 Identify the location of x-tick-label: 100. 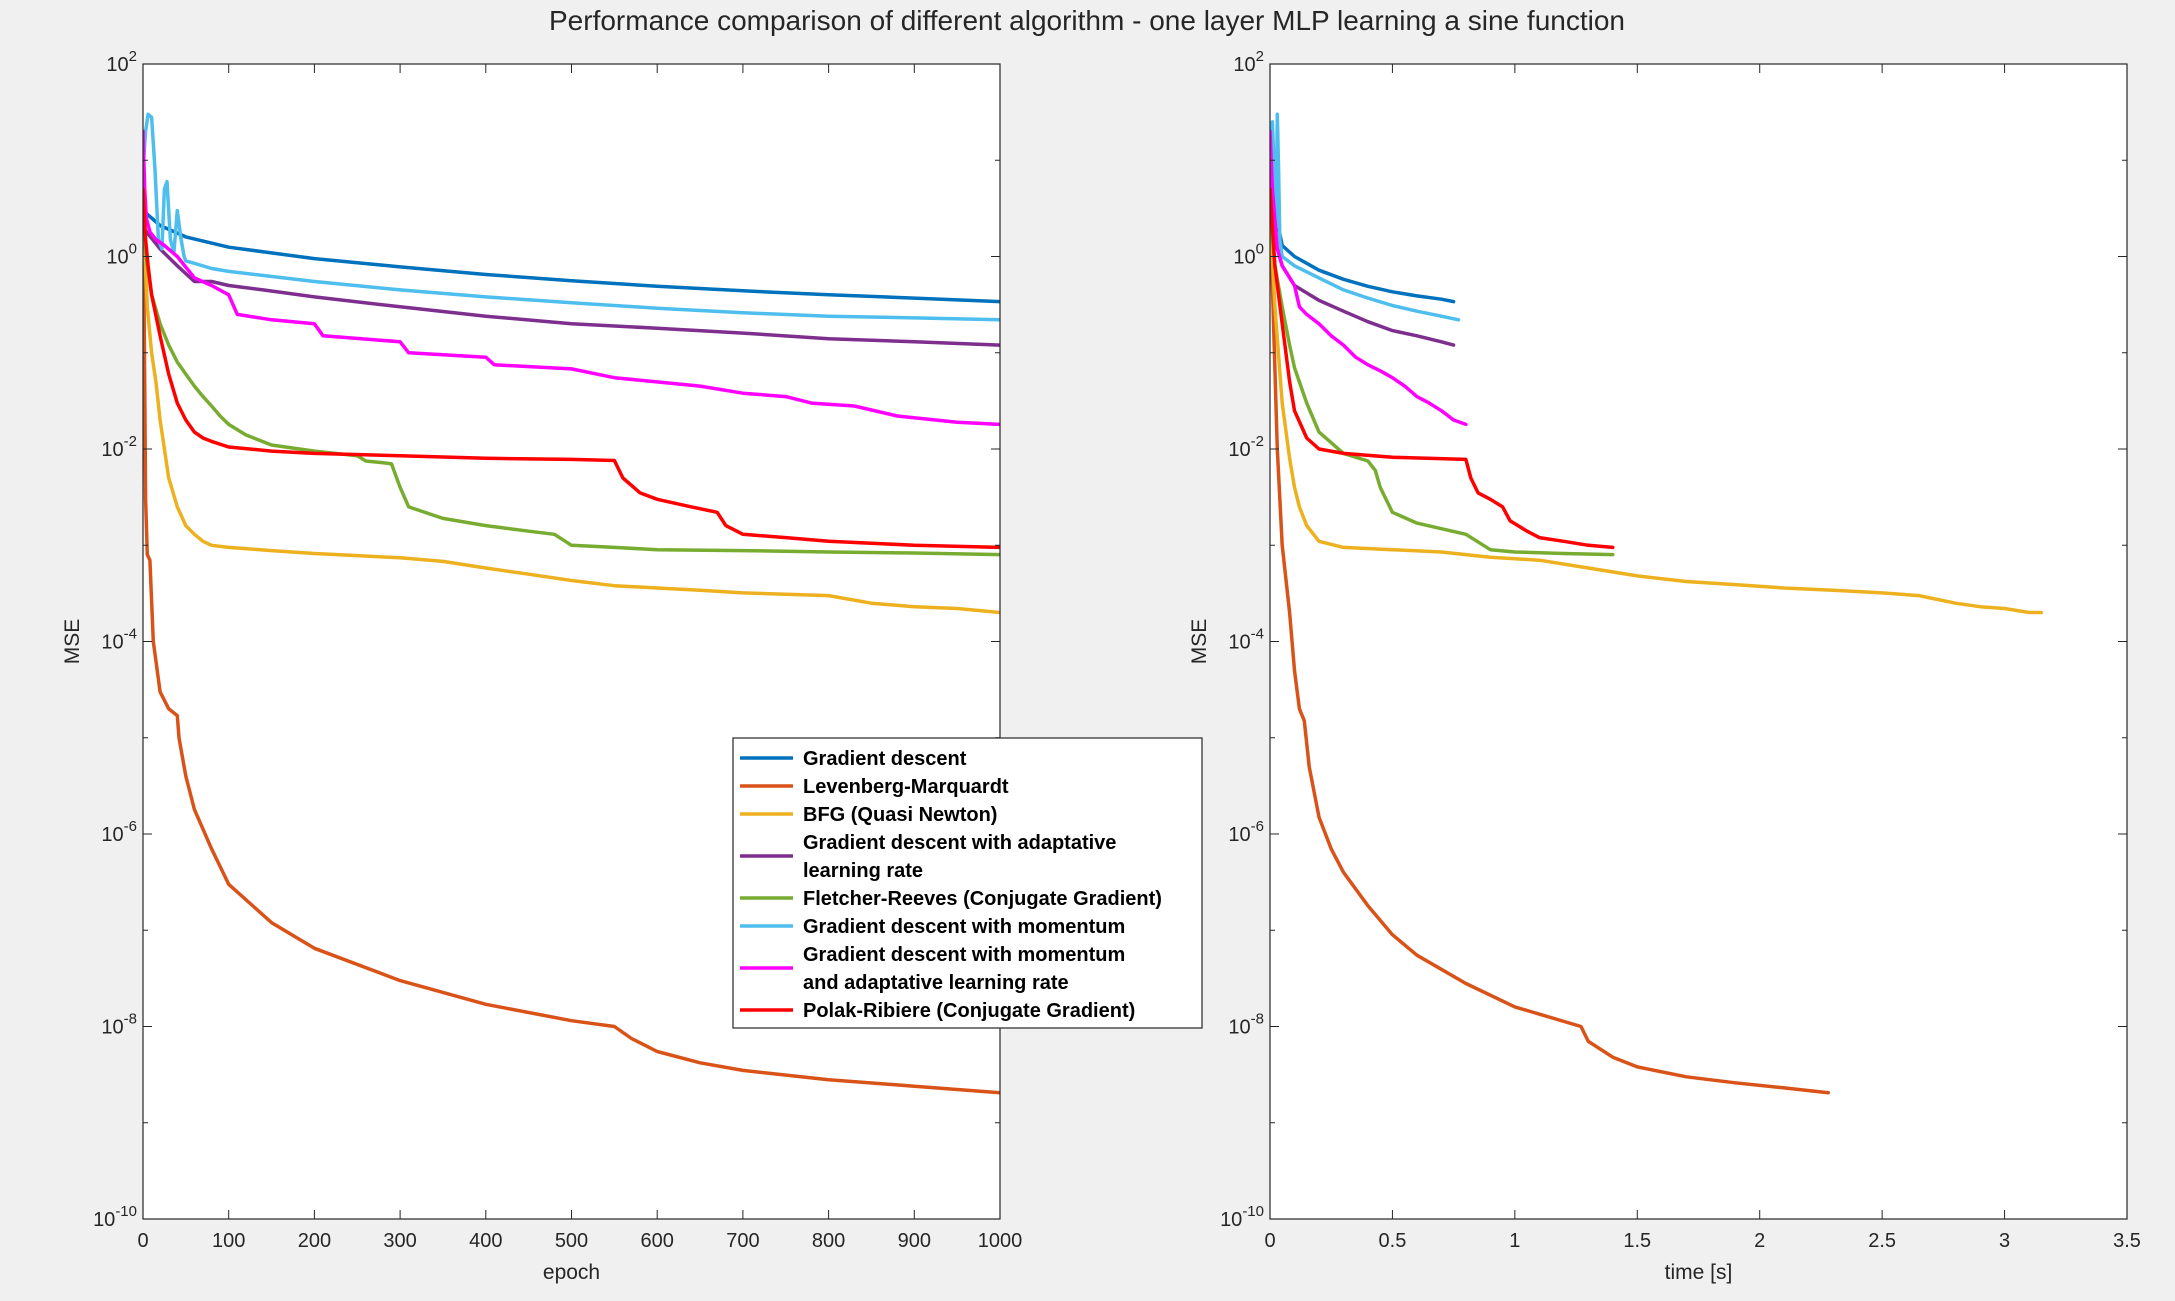
(228, 1241).